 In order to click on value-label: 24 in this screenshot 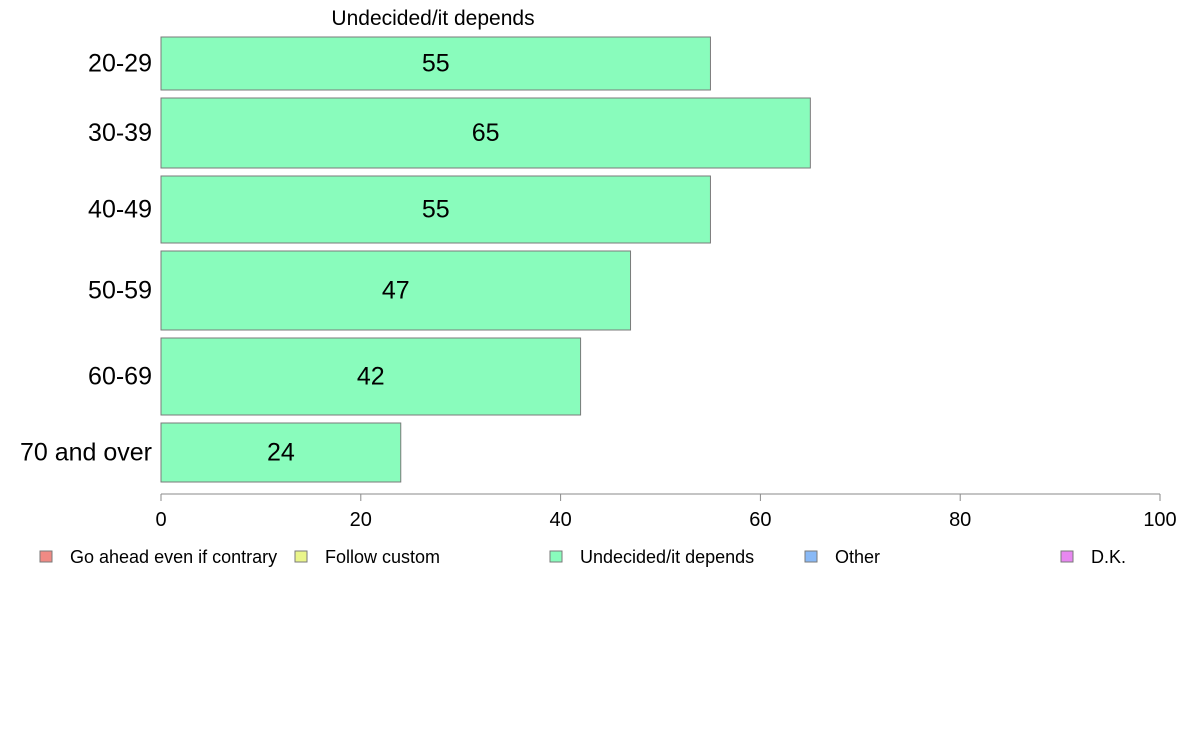, I will do `click(281, 453)`.